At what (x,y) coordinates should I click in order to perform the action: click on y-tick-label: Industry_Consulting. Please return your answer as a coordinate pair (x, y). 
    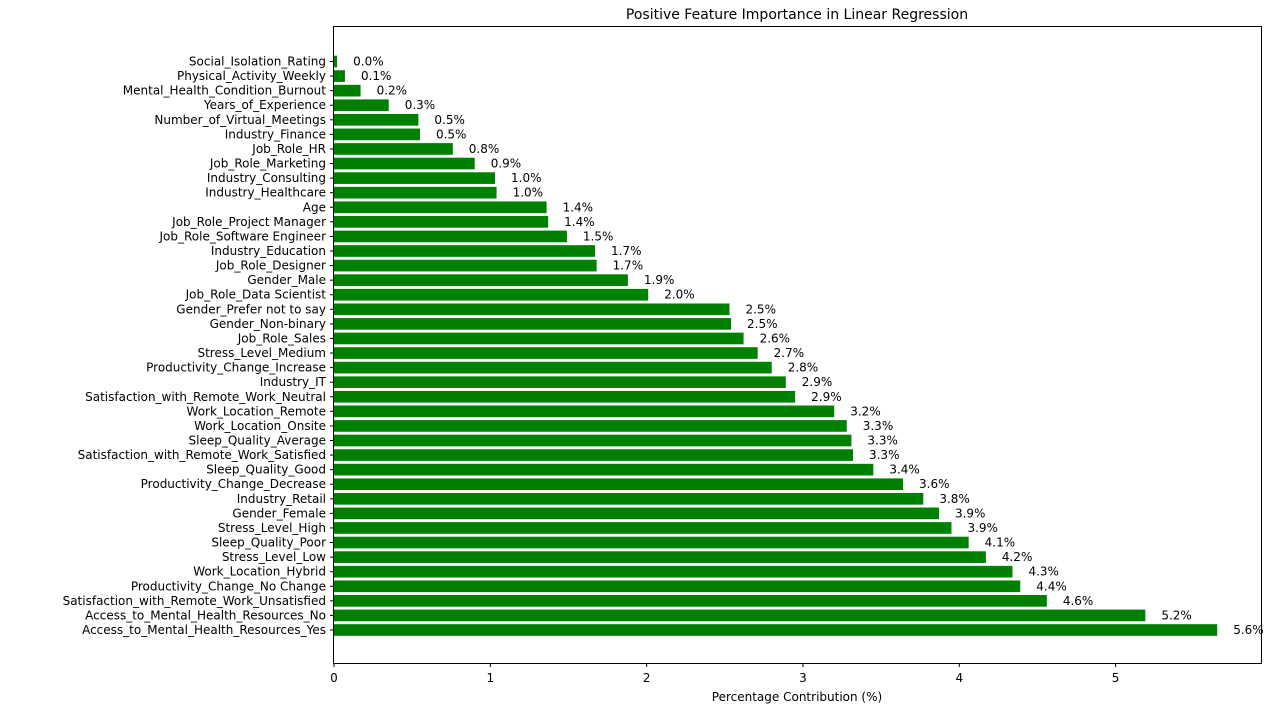
    Looking at the image, I should click on (266, 178).